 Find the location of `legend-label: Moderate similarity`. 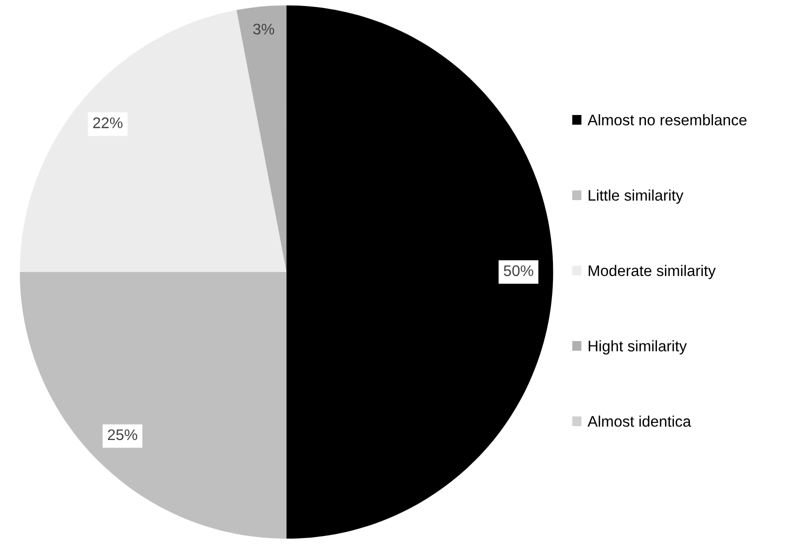

legend-label: Moderate similarity is located at coordinates (652, 272).